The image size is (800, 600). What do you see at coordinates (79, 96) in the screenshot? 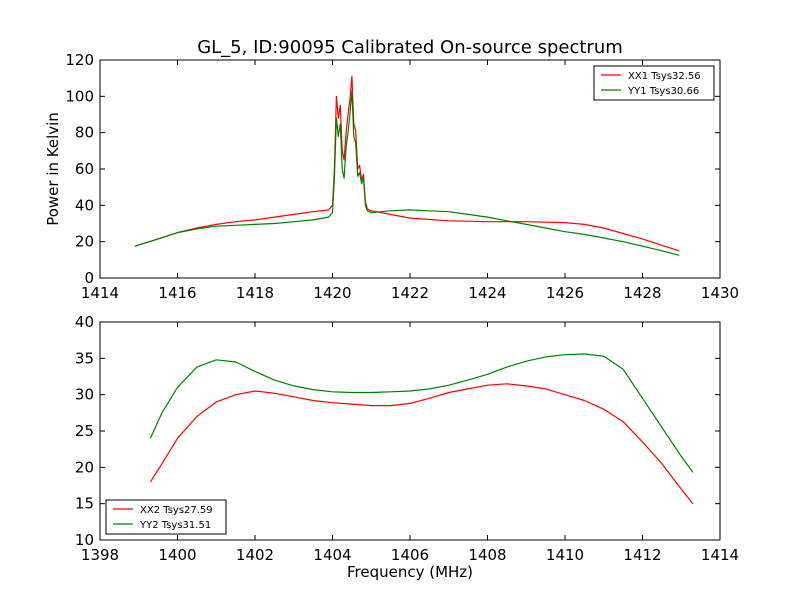
I see `y-tick-label: 100` at bounding box center [79, 96].